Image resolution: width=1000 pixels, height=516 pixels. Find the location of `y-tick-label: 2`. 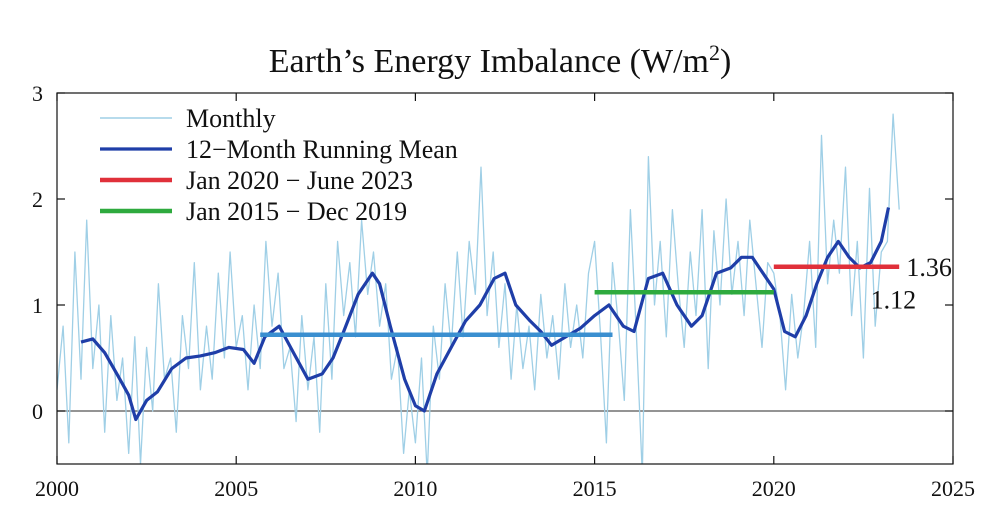

y-tick-label: 2 is located at coordinates (37, 199).